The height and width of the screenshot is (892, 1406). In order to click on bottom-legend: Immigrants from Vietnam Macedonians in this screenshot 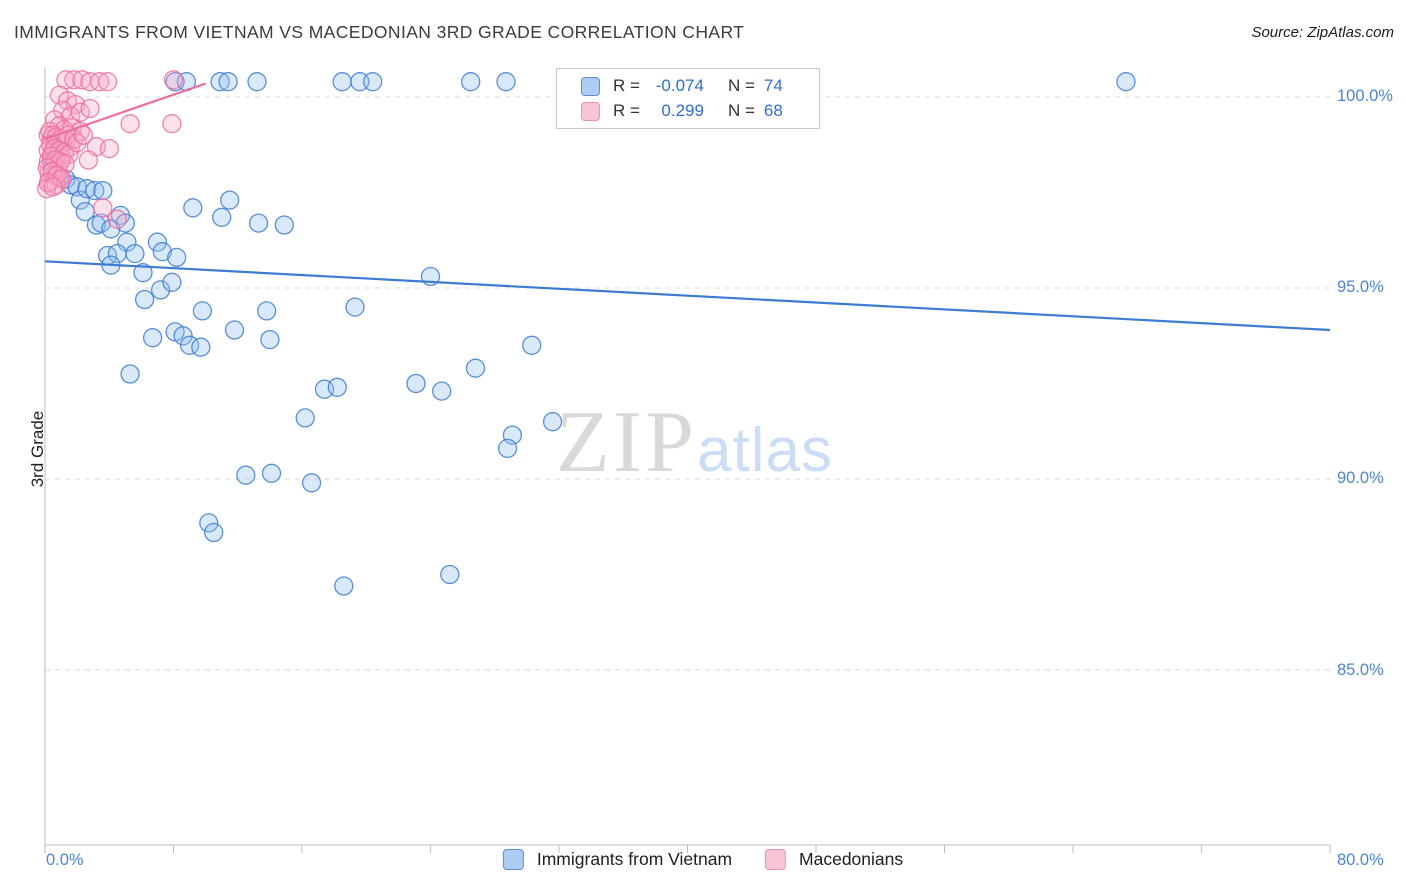, I will do `click(703, 859)`.